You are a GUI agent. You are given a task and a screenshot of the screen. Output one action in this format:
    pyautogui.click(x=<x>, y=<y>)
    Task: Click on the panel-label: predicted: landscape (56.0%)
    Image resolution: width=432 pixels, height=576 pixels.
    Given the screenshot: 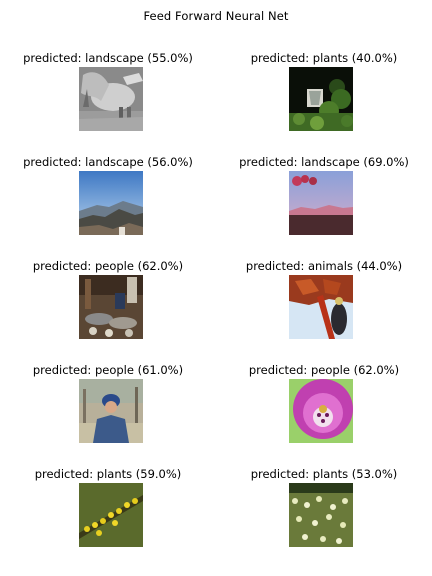 What is the action you would take?
    pyautogui.click(x=108, y=162)
    